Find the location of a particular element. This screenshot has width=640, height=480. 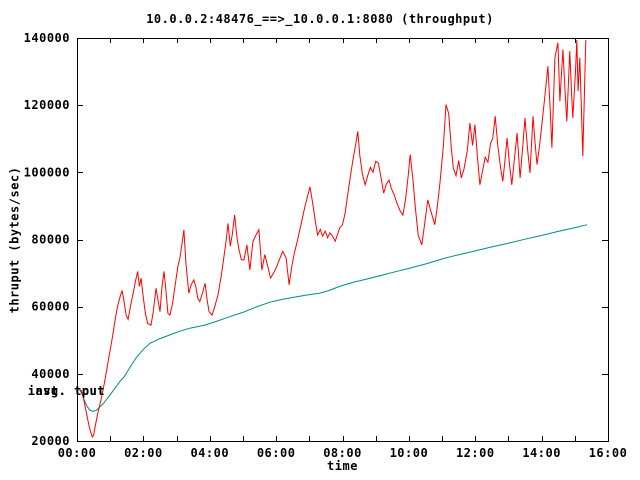

x-tick-label: 16:00 is located at coordinates (608, 453).